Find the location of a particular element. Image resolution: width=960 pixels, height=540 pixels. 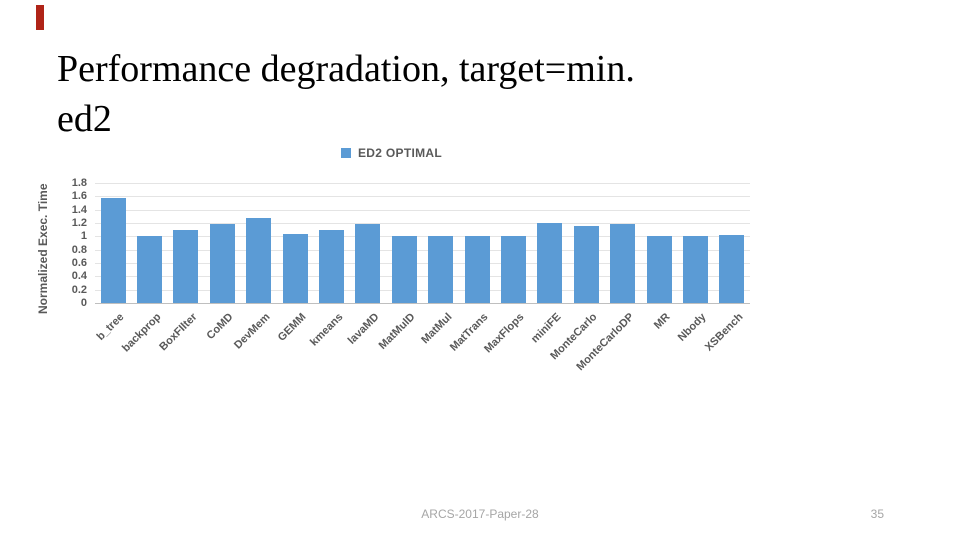

y-tick-label-1.6: 1.6 is located at coordinates (79, 196).